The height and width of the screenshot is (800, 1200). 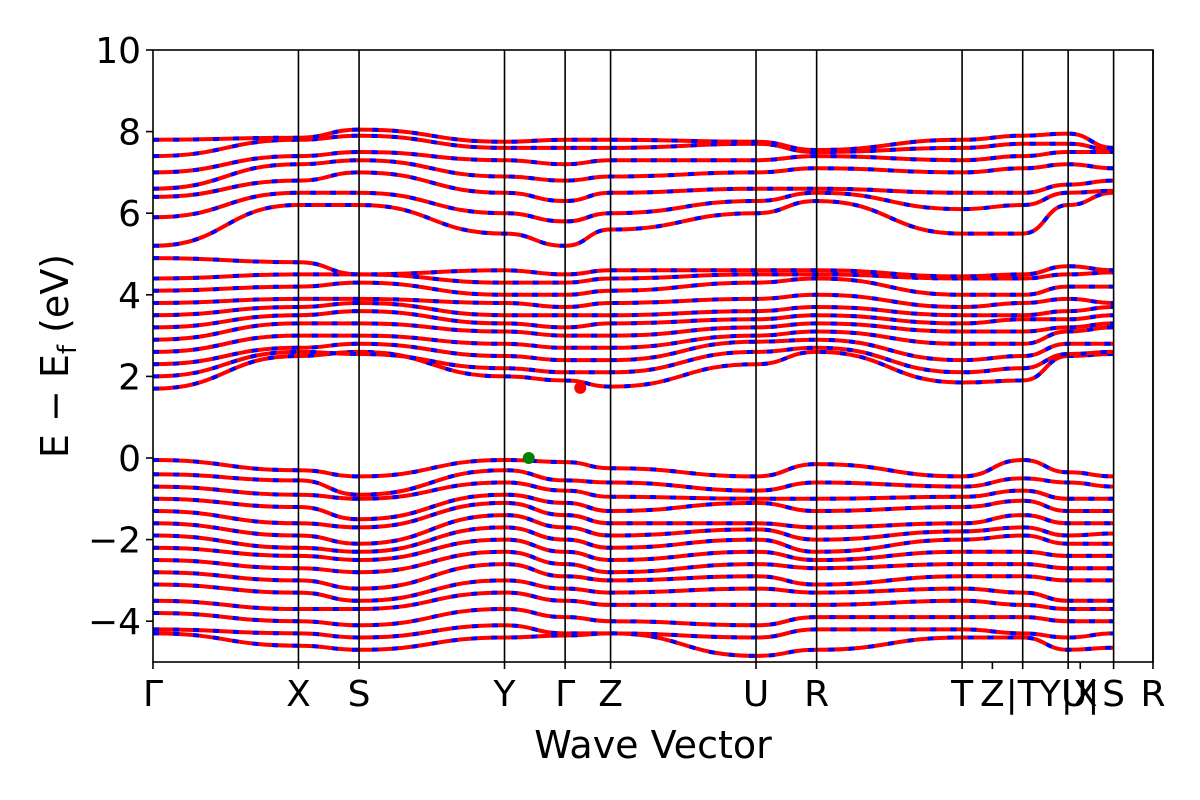 I want to click on extrema-markers-layer, so click(x=554, y=422).